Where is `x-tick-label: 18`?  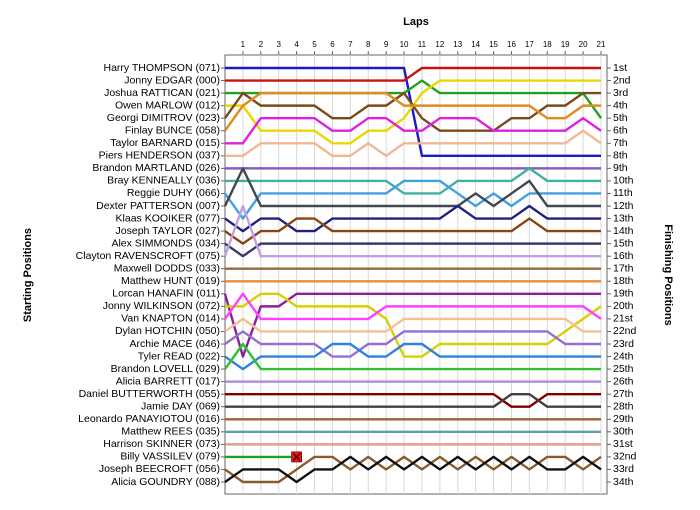 x-tick-label: 18 is located at coordinates (547, 44).